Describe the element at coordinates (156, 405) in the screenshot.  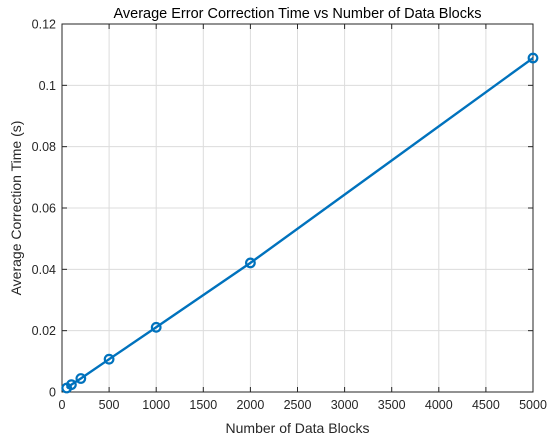
I see `x-tick-label: 1000` at that location.